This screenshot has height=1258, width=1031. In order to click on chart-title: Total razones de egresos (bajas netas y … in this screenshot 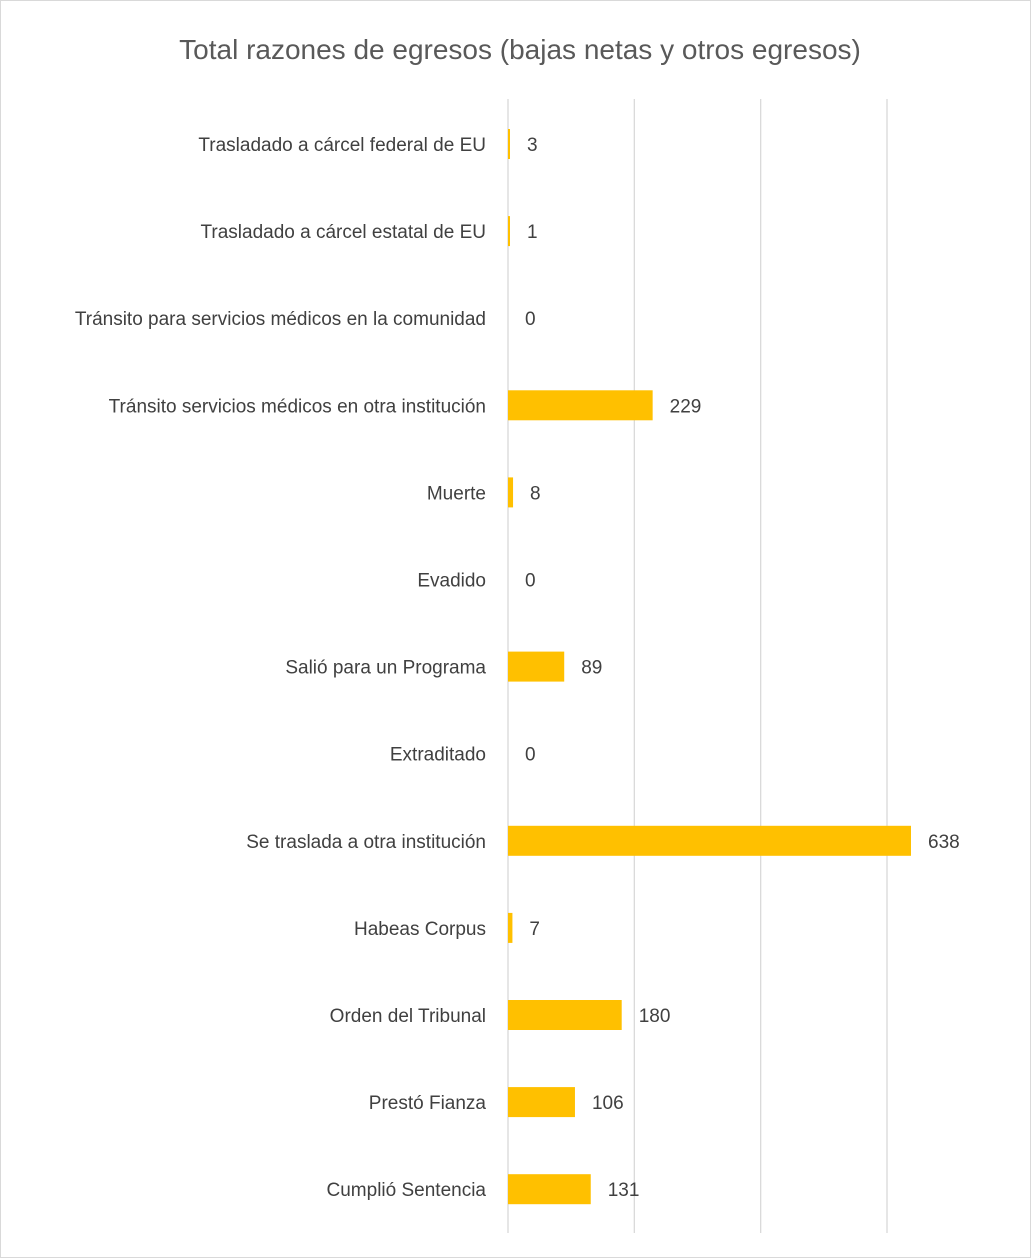, I will do `click(520, 49)`.